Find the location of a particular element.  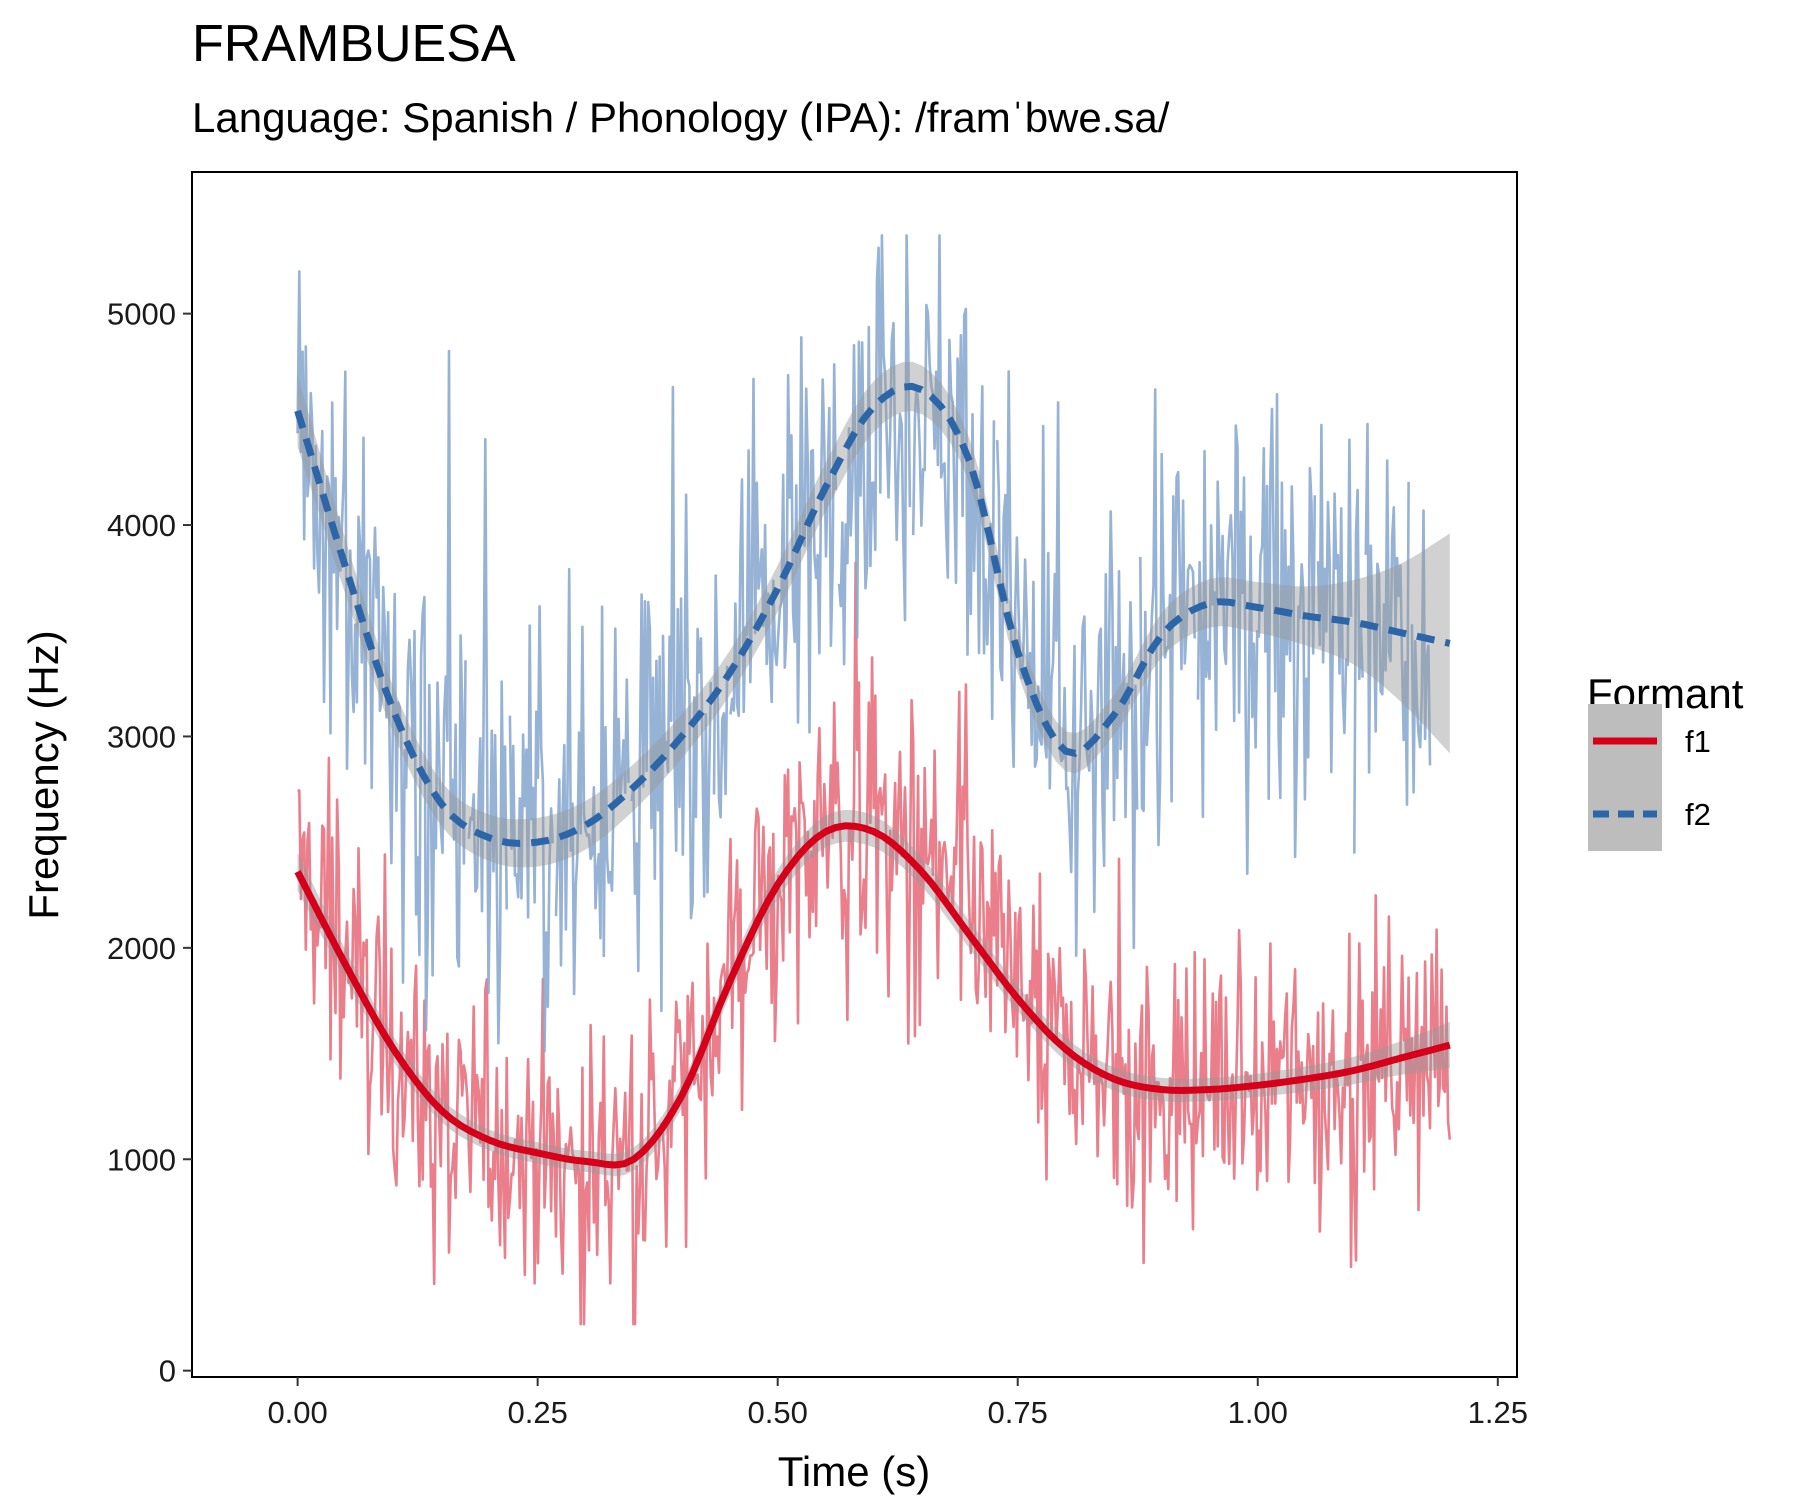

y-tick-label: 5000 is located at coordinates (141, 314).